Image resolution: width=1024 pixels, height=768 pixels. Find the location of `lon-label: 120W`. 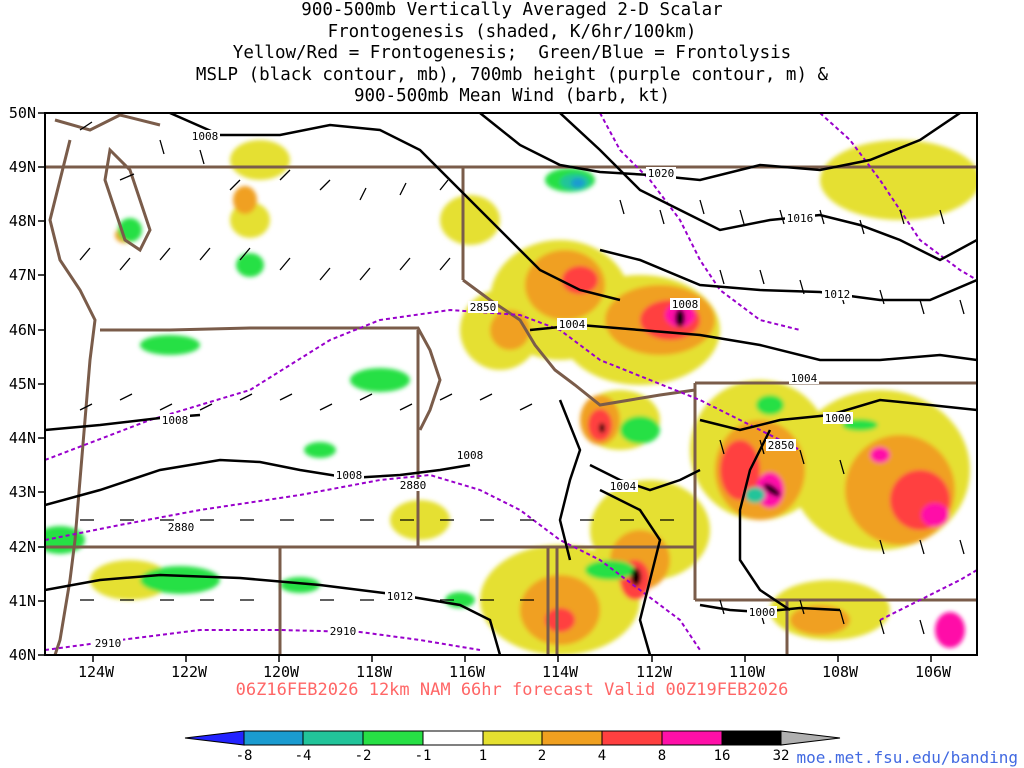

lon-label: 120W is located at coordinates (281, 672).